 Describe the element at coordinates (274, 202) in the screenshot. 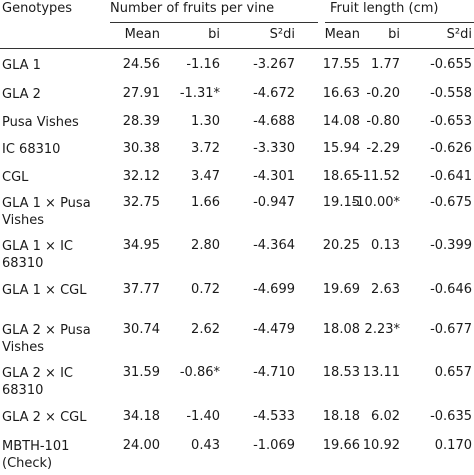

I see `cell-fruits-s2di: -0.947` at that location.